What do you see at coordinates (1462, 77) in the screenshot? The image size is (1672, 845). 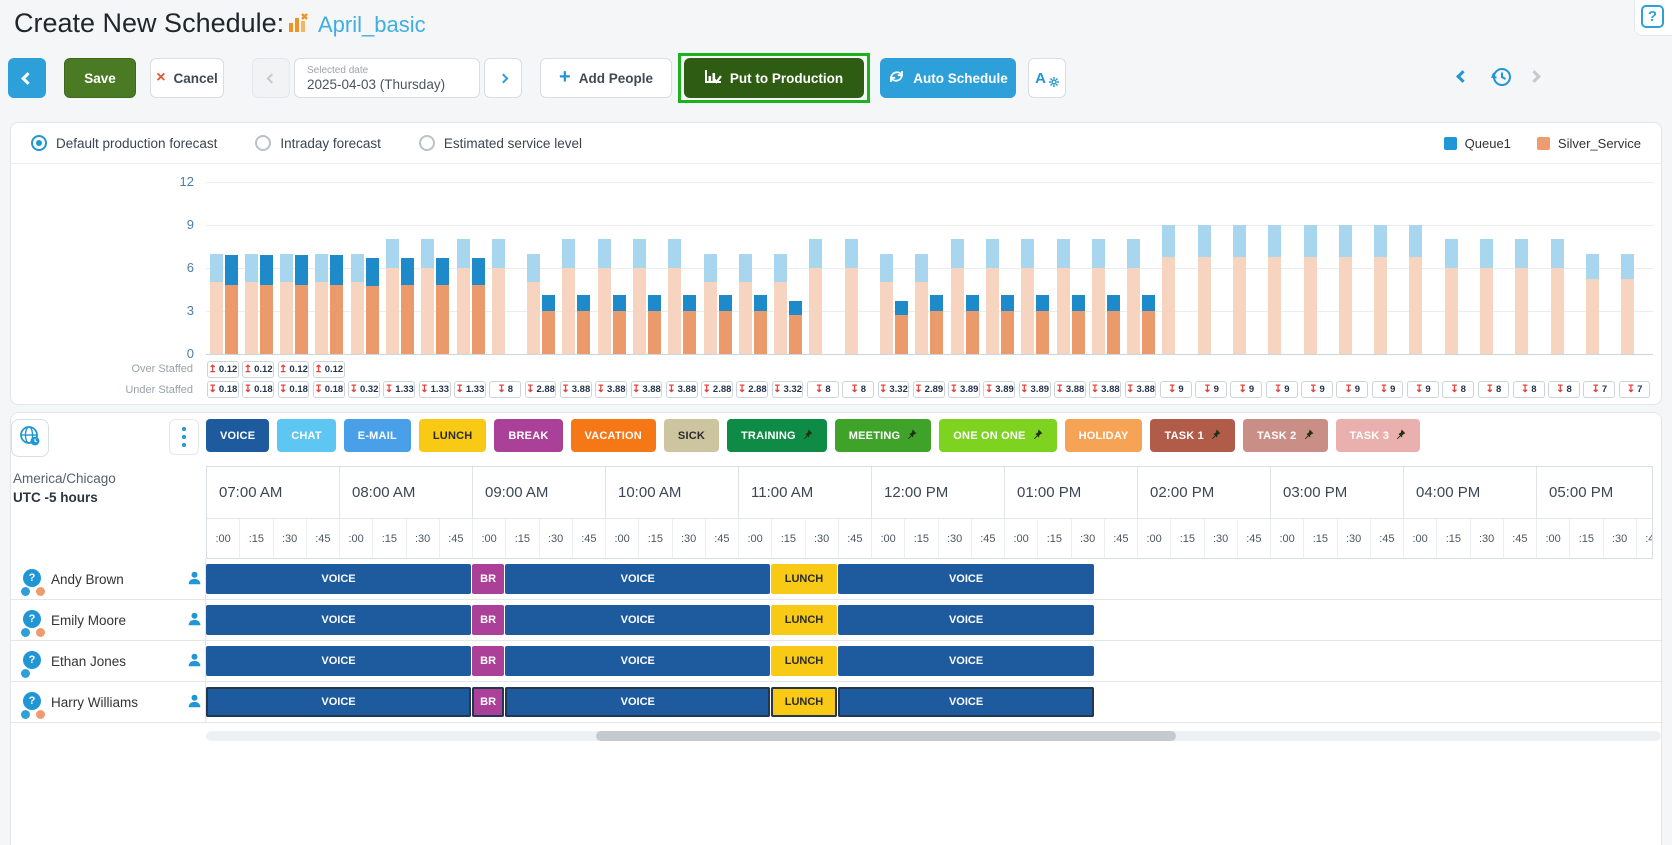 I see `history-back-button` at bounding box center [1462, 77].